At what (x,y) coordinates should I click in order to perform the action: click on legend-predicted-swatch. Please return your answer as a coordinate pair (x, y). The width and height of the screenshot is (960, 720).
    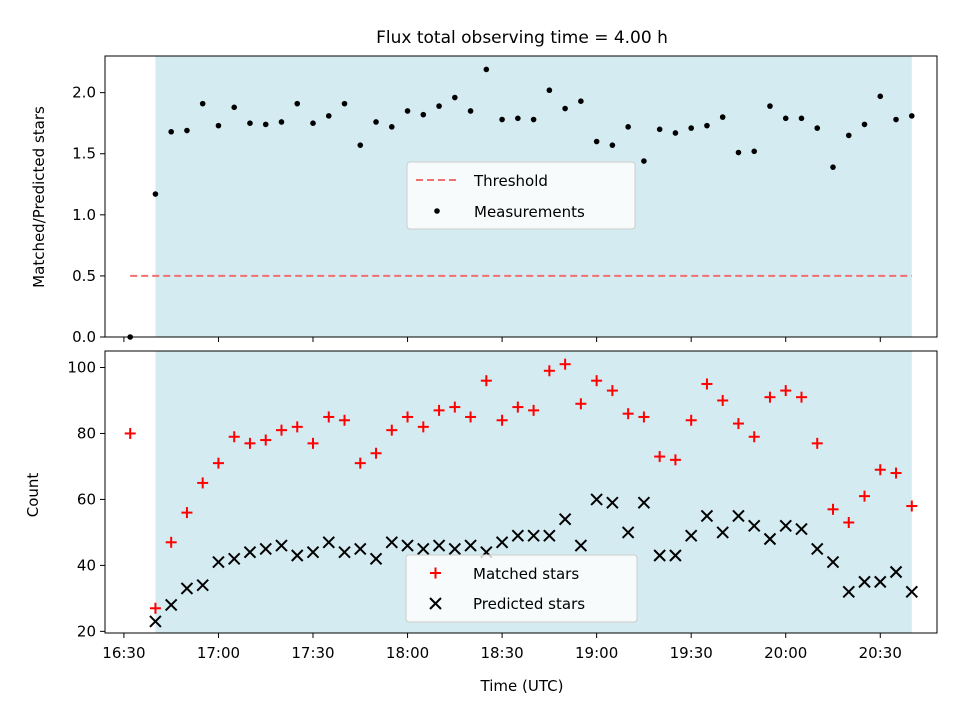
    Looking at the image, I should click on (435, 603).